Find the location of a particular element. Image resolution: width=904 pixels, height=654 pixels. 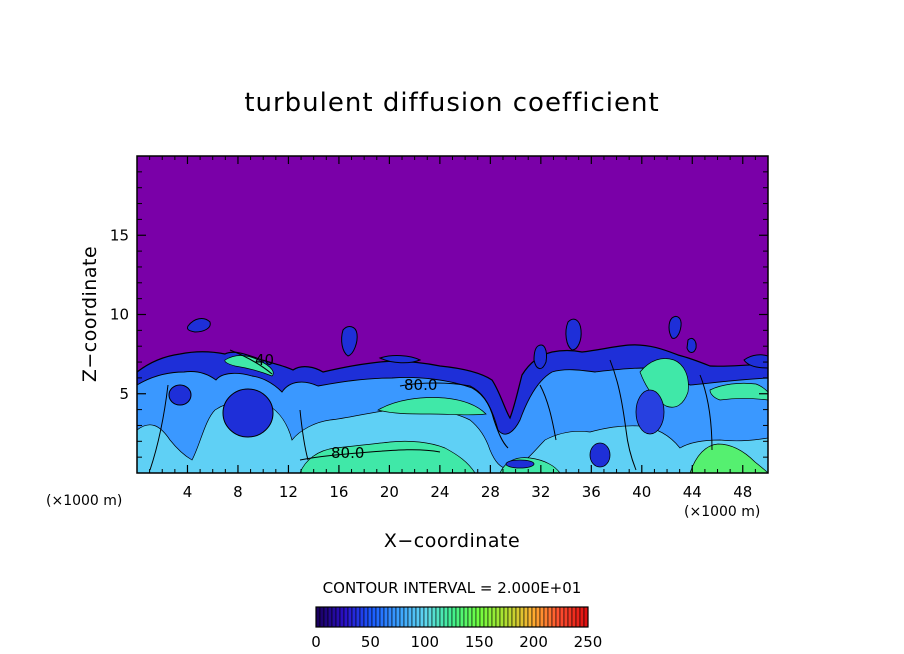

x-unit-left: (×1000 m) is located at coordinates (84, 501).